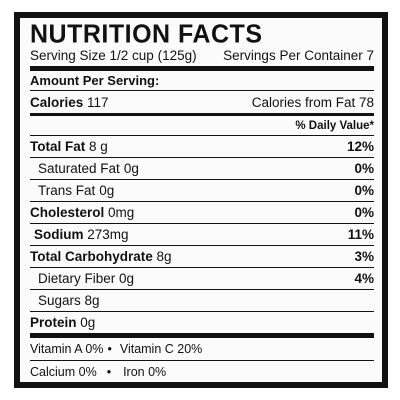 This screenshot has width=400, height=400. What do you see at coordinates (91, 256) in the screenshot?
I see `total-carbohydrate-label: Total Carbohydrate` at bounding box center [91, 256].